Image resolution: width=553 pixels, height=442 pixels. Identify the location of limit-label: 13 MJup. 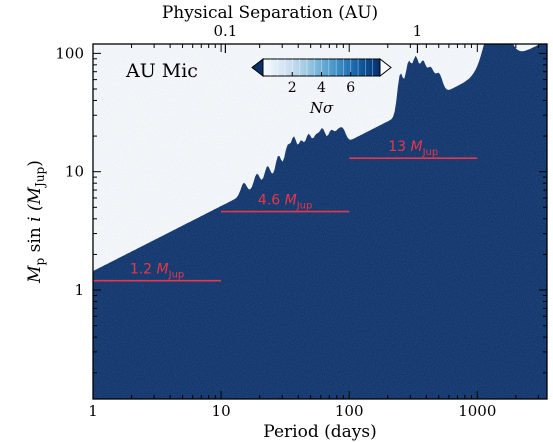
(413, 148).